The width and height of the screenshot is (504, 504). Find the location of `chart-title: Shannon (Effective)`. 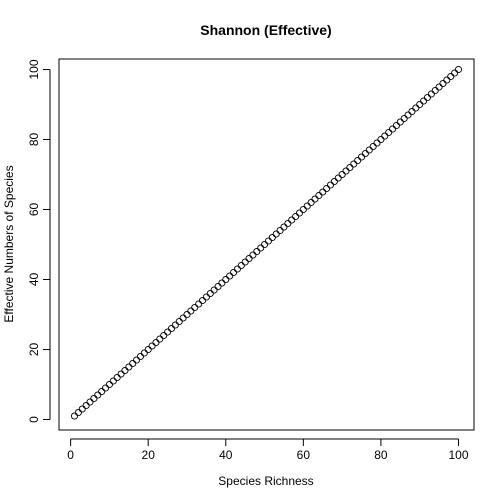

chart-title: Shannon (Effective) is located at coordinates (265, 30).